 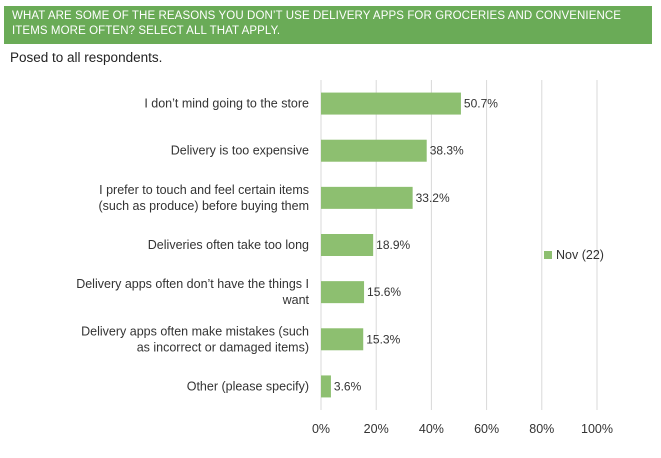 What do you see at coordinates (433, 198) in the screenshot?
I see `value-label: 33.2%` at bounding box center [433, 198].